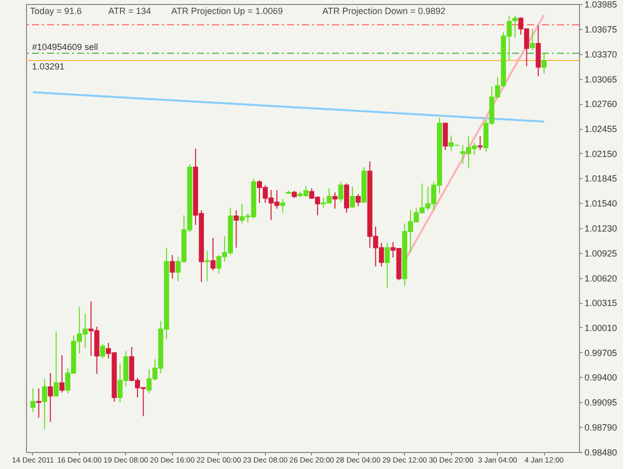  Describe the element at coordinates (601, 5) in the screenshot. I see `y-tick-label: 1.03985` at that location.